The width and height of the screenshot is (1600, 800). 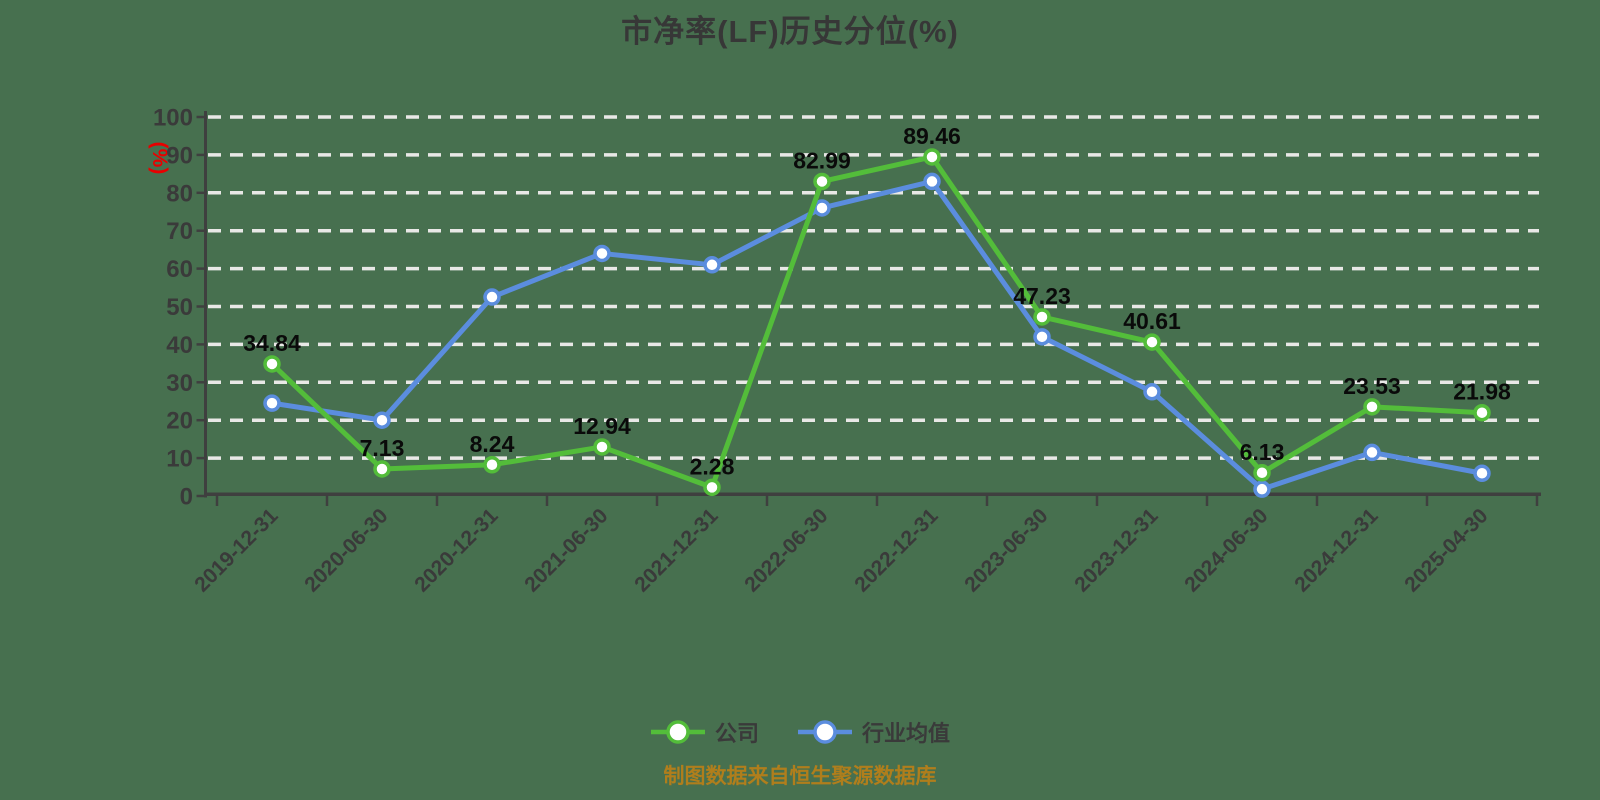 I want to click on y-axis-tick-label: 30, so click(x=179, y=383).